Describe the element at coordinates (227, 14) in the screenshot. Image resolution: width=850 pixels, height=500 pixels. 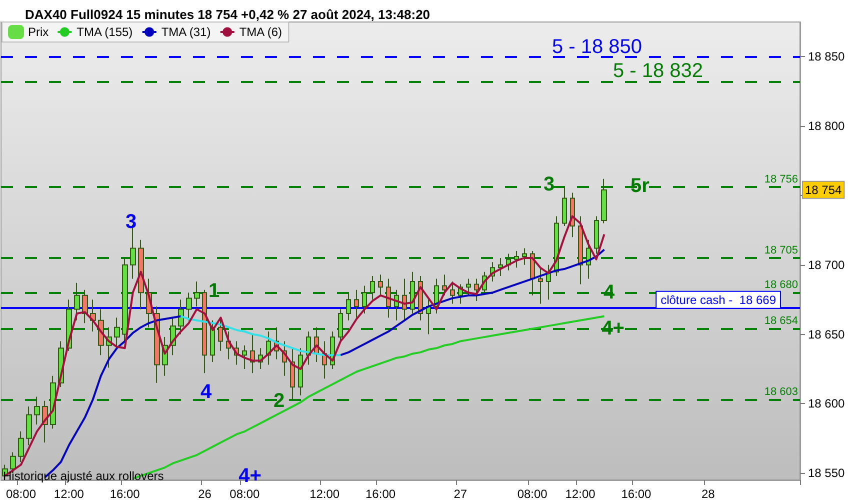
I see `chart-title: DAX40 Full0924 15 minutes 18 754 +0,42 % 27 août 2024, 13:48:20` at that location.